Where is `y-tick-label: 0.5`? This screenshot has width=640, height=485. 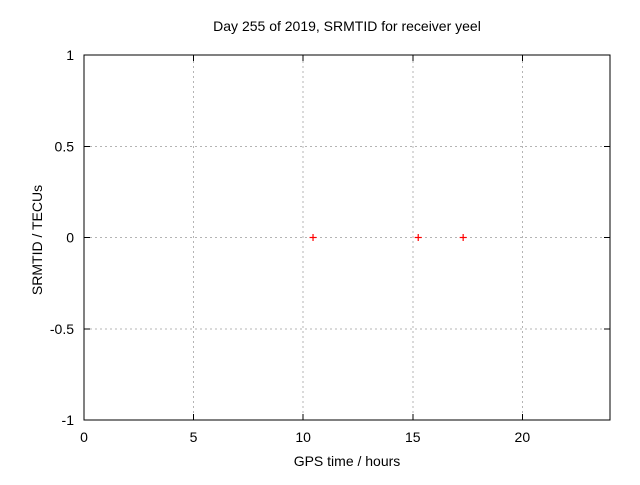
y-tick-label: 0.5 is located at coordinates (65, 146).